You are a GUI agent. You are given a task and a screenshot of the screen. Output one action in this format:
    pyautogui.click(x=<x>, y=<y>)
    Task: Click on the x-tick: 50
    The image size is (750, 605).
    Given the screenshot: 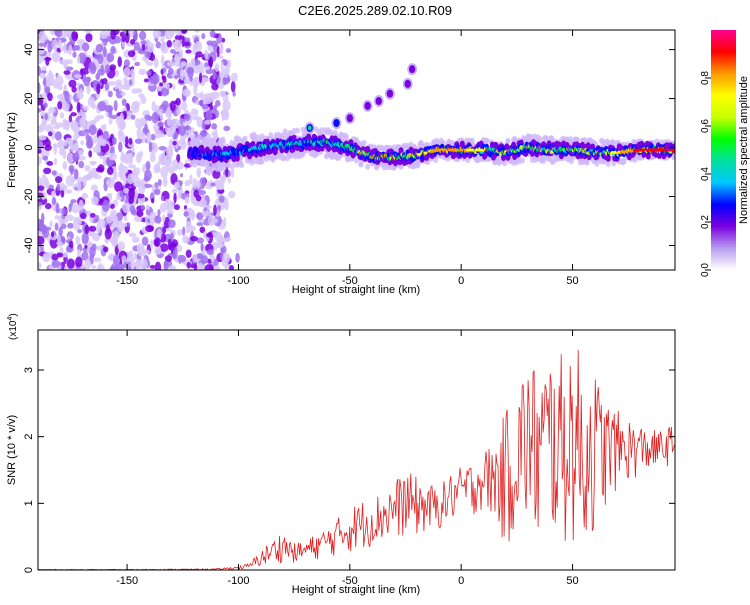 What is the action you would take?
    pyautogui.click(x=572, y=158)
    